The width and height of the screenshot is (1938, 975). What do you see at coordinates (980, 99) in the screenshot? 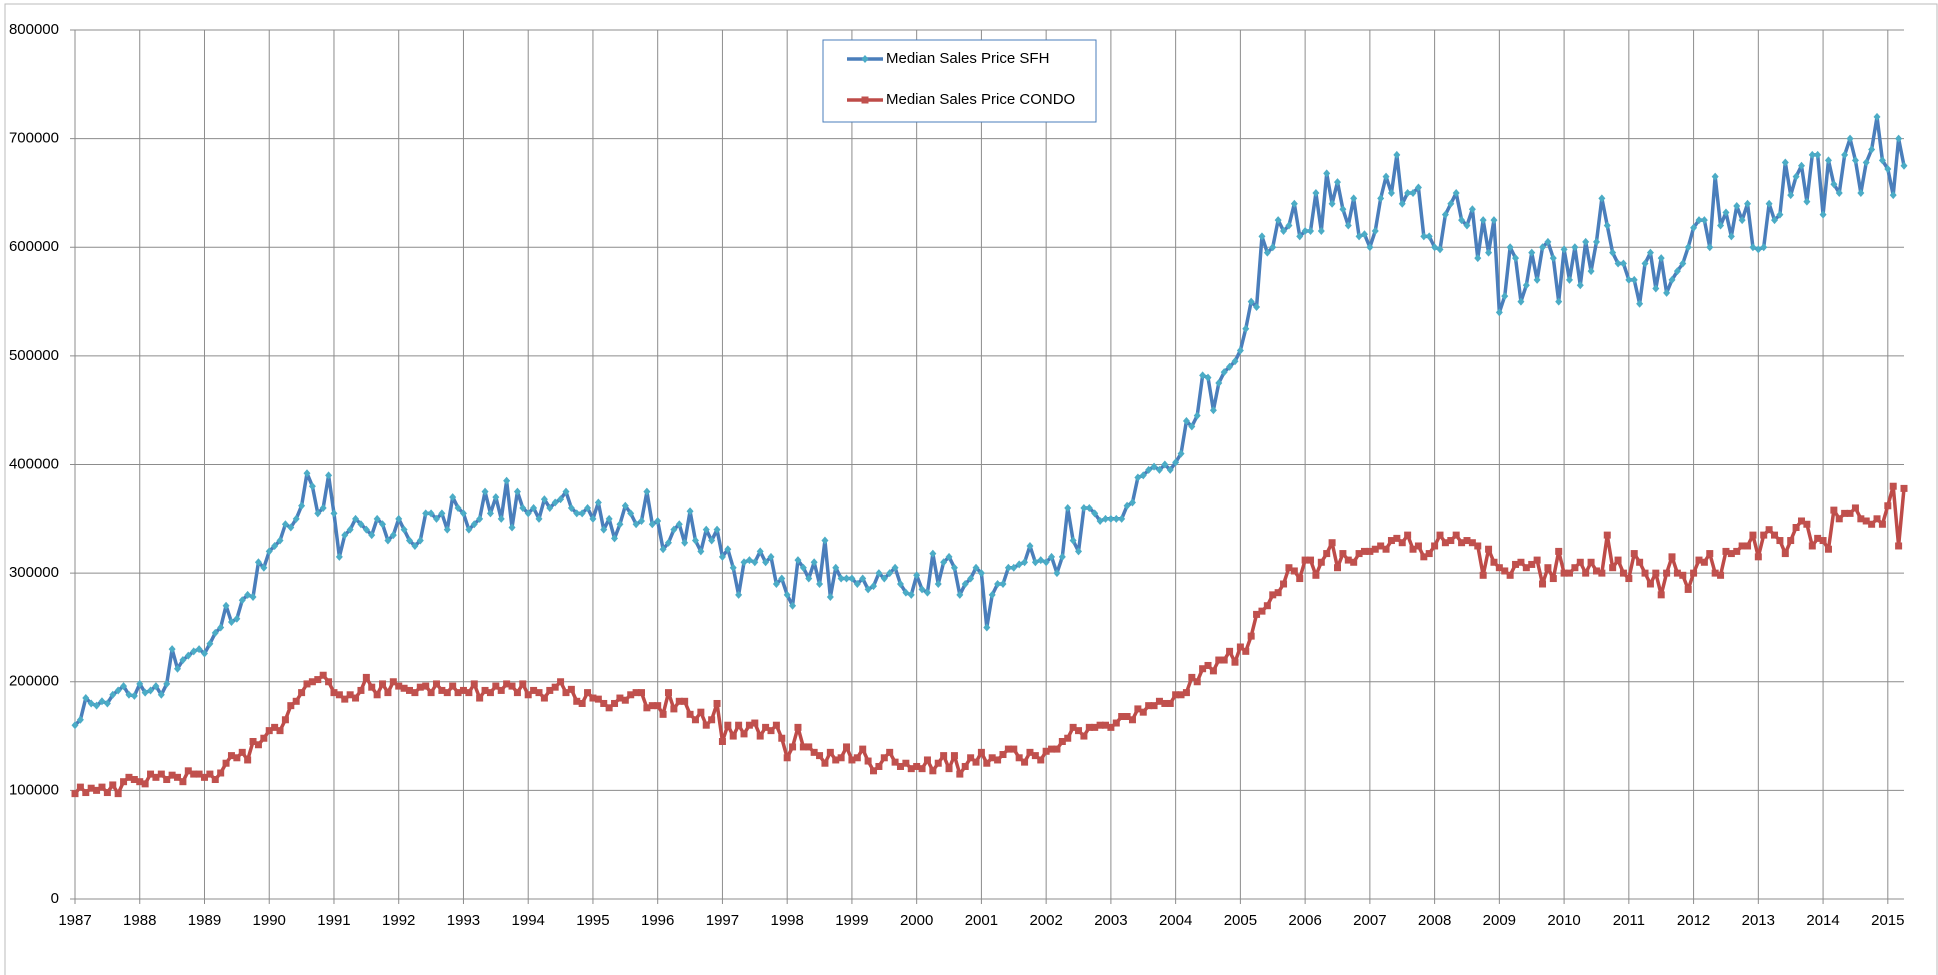
I see `legend-label: Median Sales Price CONDO` at bounding box center [980, 99].